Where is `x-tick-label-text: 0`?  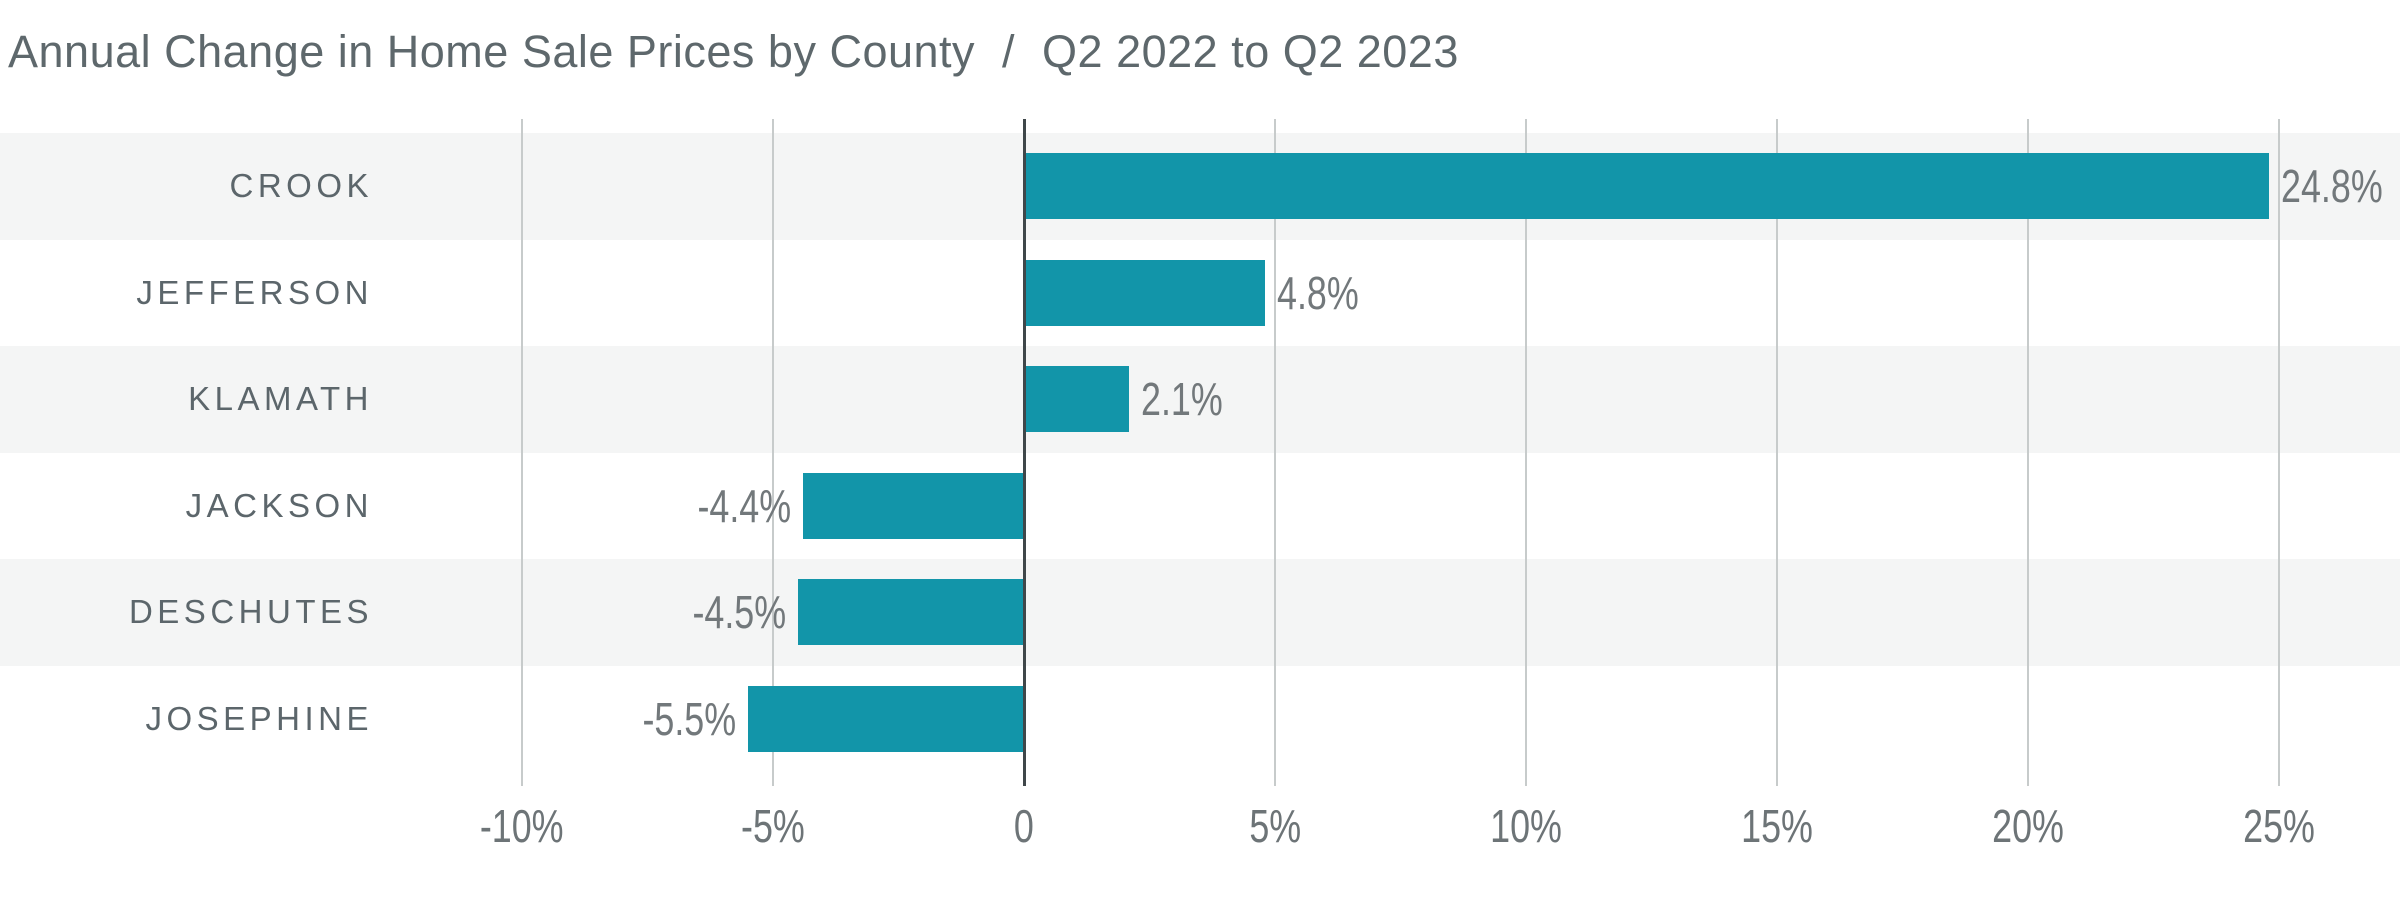 x-tick-label-text: 0 is located at coordinates (1024, 826).